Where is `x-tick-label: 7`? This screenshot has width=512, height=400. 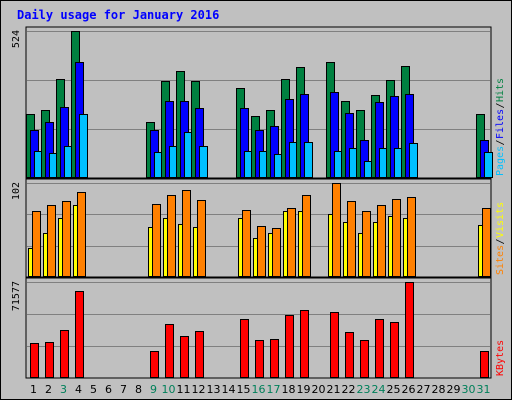 x-tick-label: 7 is located at coordinates (123, 389).